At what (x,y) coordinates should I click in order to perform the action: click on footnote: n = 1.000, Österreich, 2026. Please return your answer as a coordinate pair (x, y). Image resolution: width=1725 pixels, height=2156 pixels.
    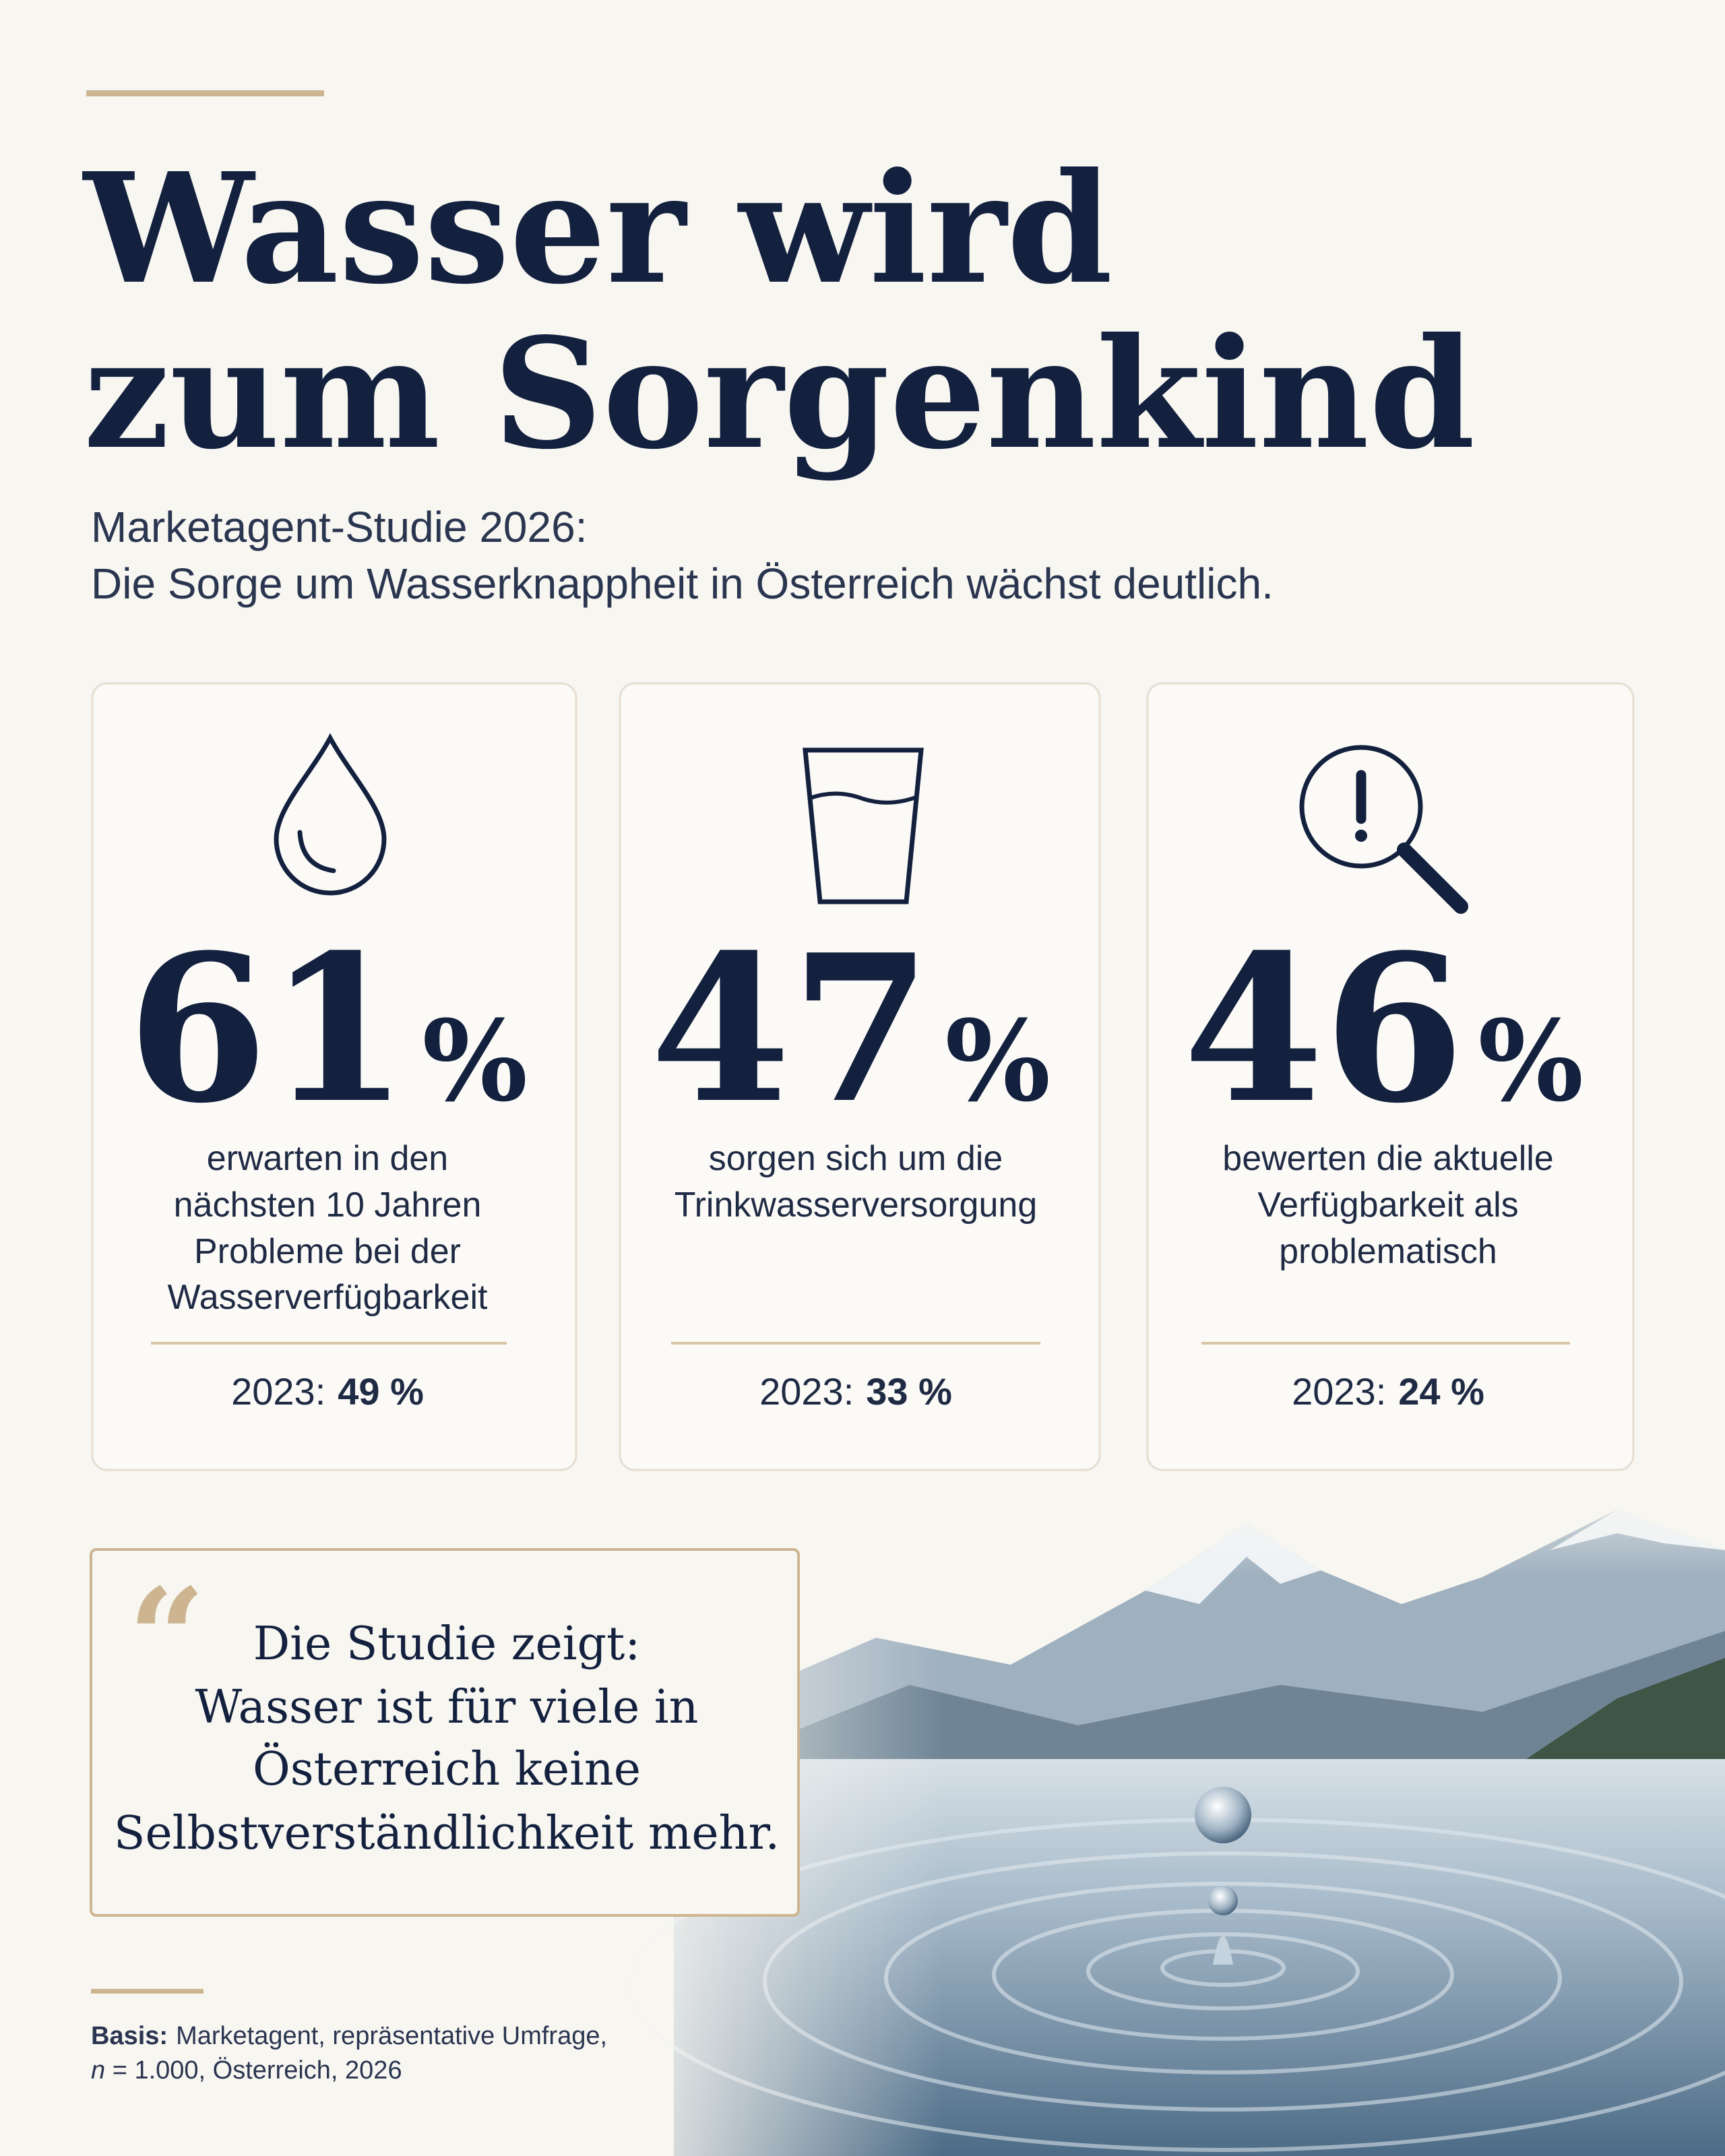
    Looking at the image, I should click on (246, 2071).